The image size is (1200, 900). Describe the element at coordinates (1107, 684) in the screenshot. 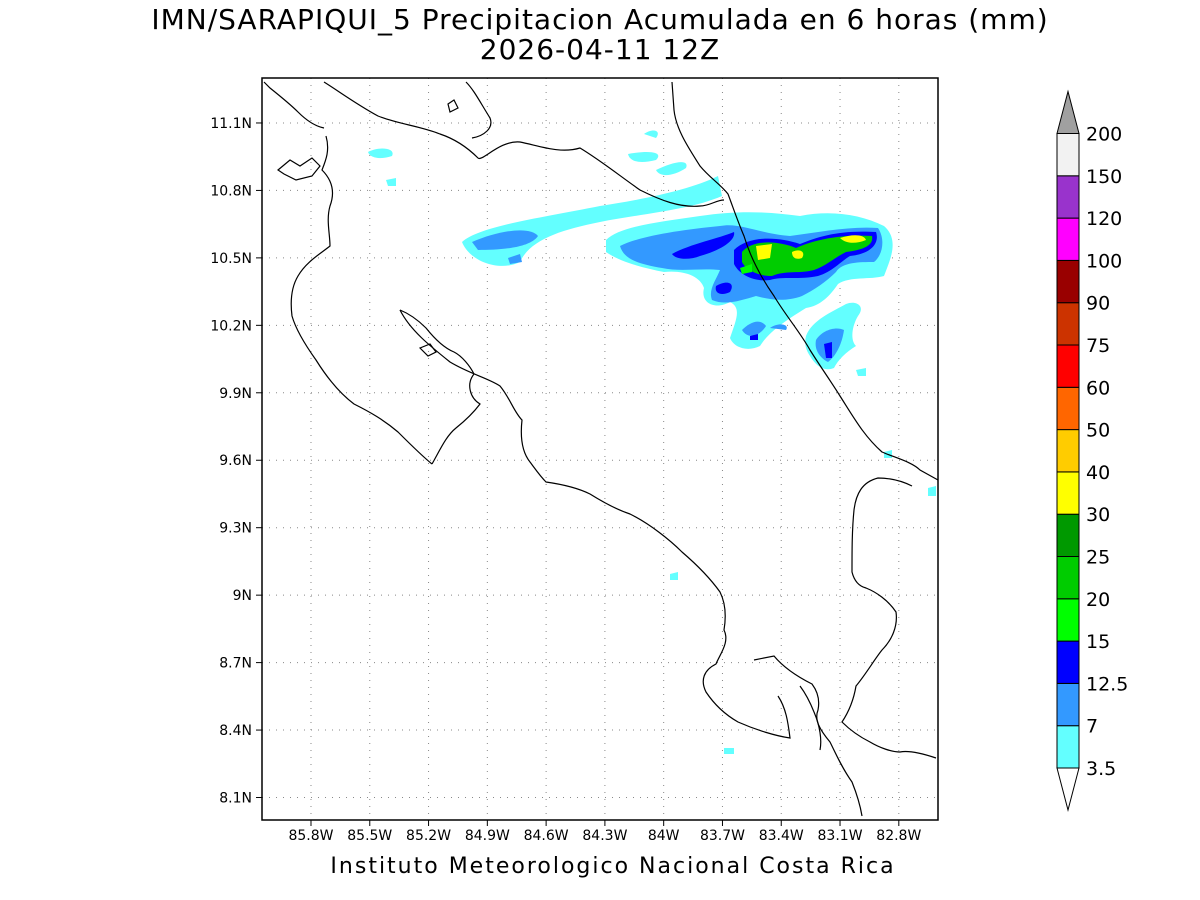

I see `colorbar-label: 12.5` at that location.